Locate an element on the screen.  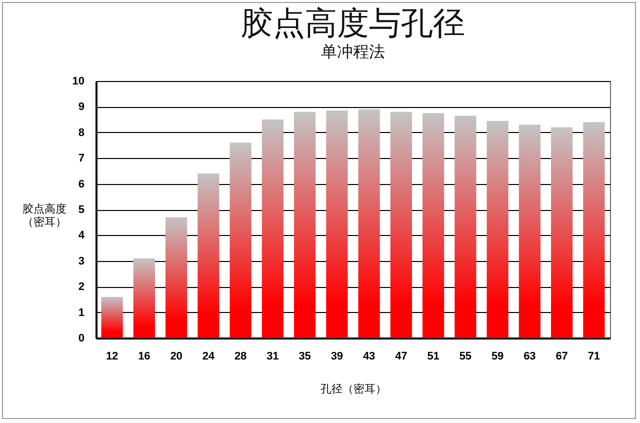
y-tick-label: 8 is located at coordinates (81, 132).